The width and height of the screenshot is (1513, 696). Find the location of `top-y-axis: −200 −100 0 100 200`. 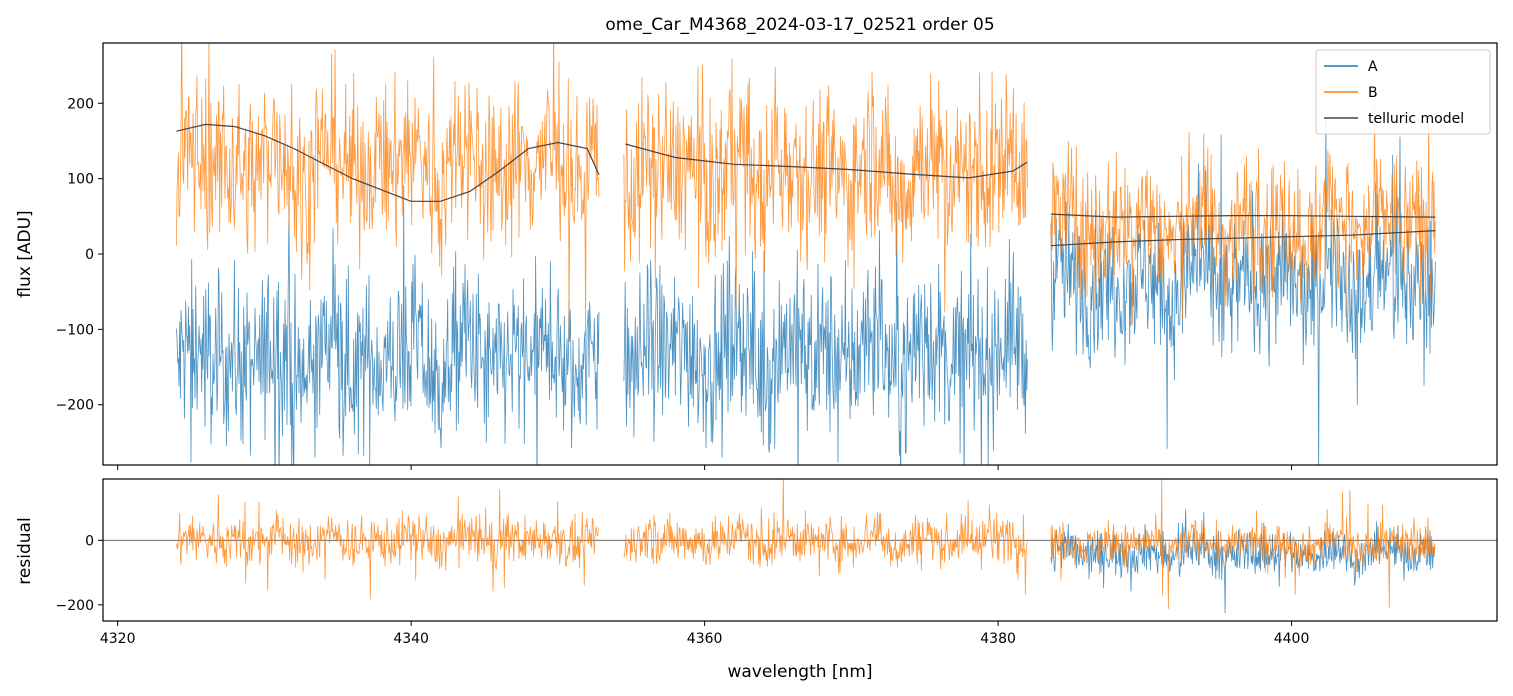

top-y-axis: −200 −100 0 100 200 is located at coordinates (79, 255).